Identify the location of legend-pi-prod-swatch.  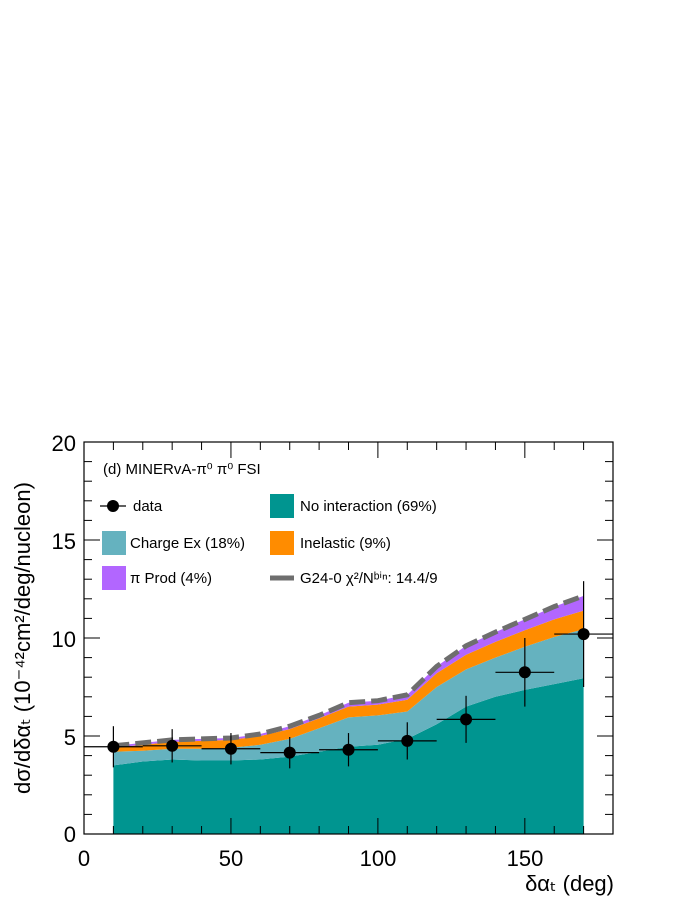
(114, 578).